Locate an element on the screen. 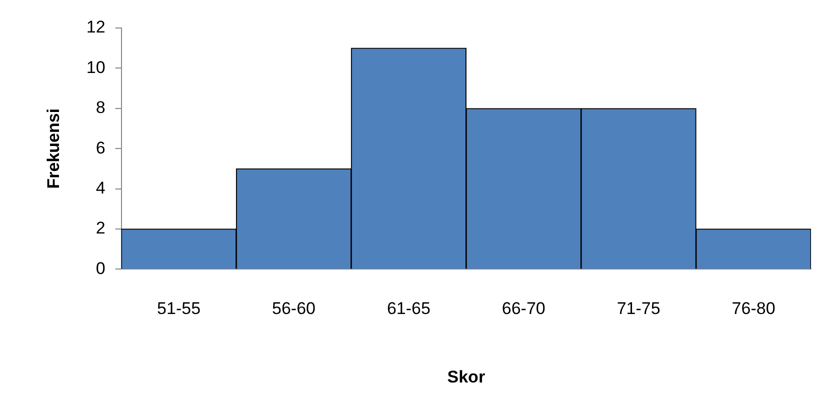 Image resolution: width=831 pixels, height=408 pixels. y-tick-label: 0 is located at coordinates (101, 268).